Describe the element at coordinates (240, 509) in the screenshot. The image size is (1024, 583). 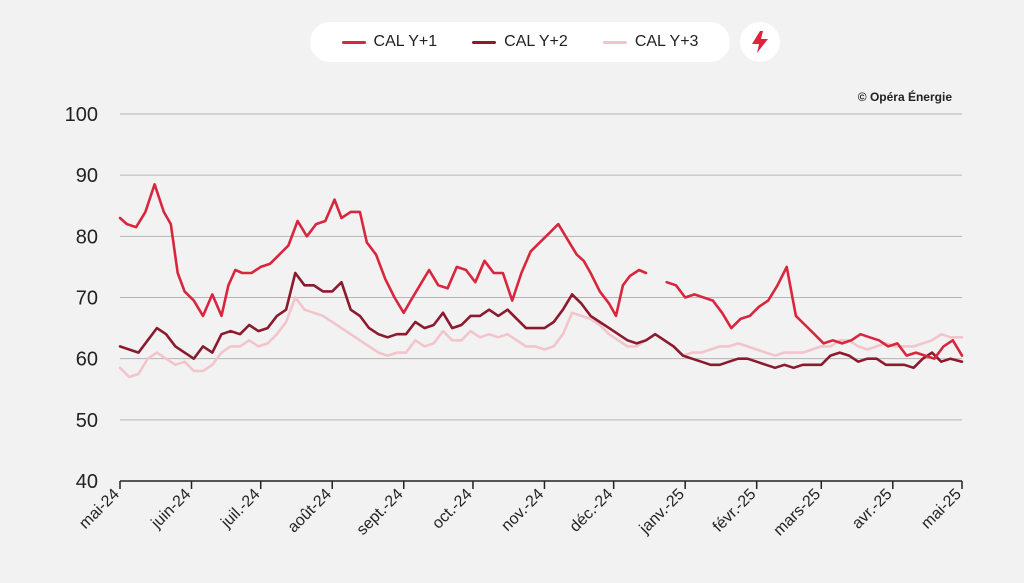
I see `x-tick-label: juil.-24` at that location.